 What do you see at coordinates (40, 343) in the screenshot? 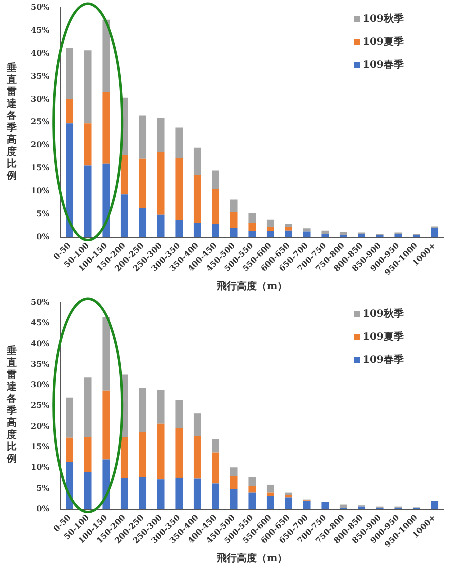
I see `y-tick-label: 40%` at bounding box center [40, 343].